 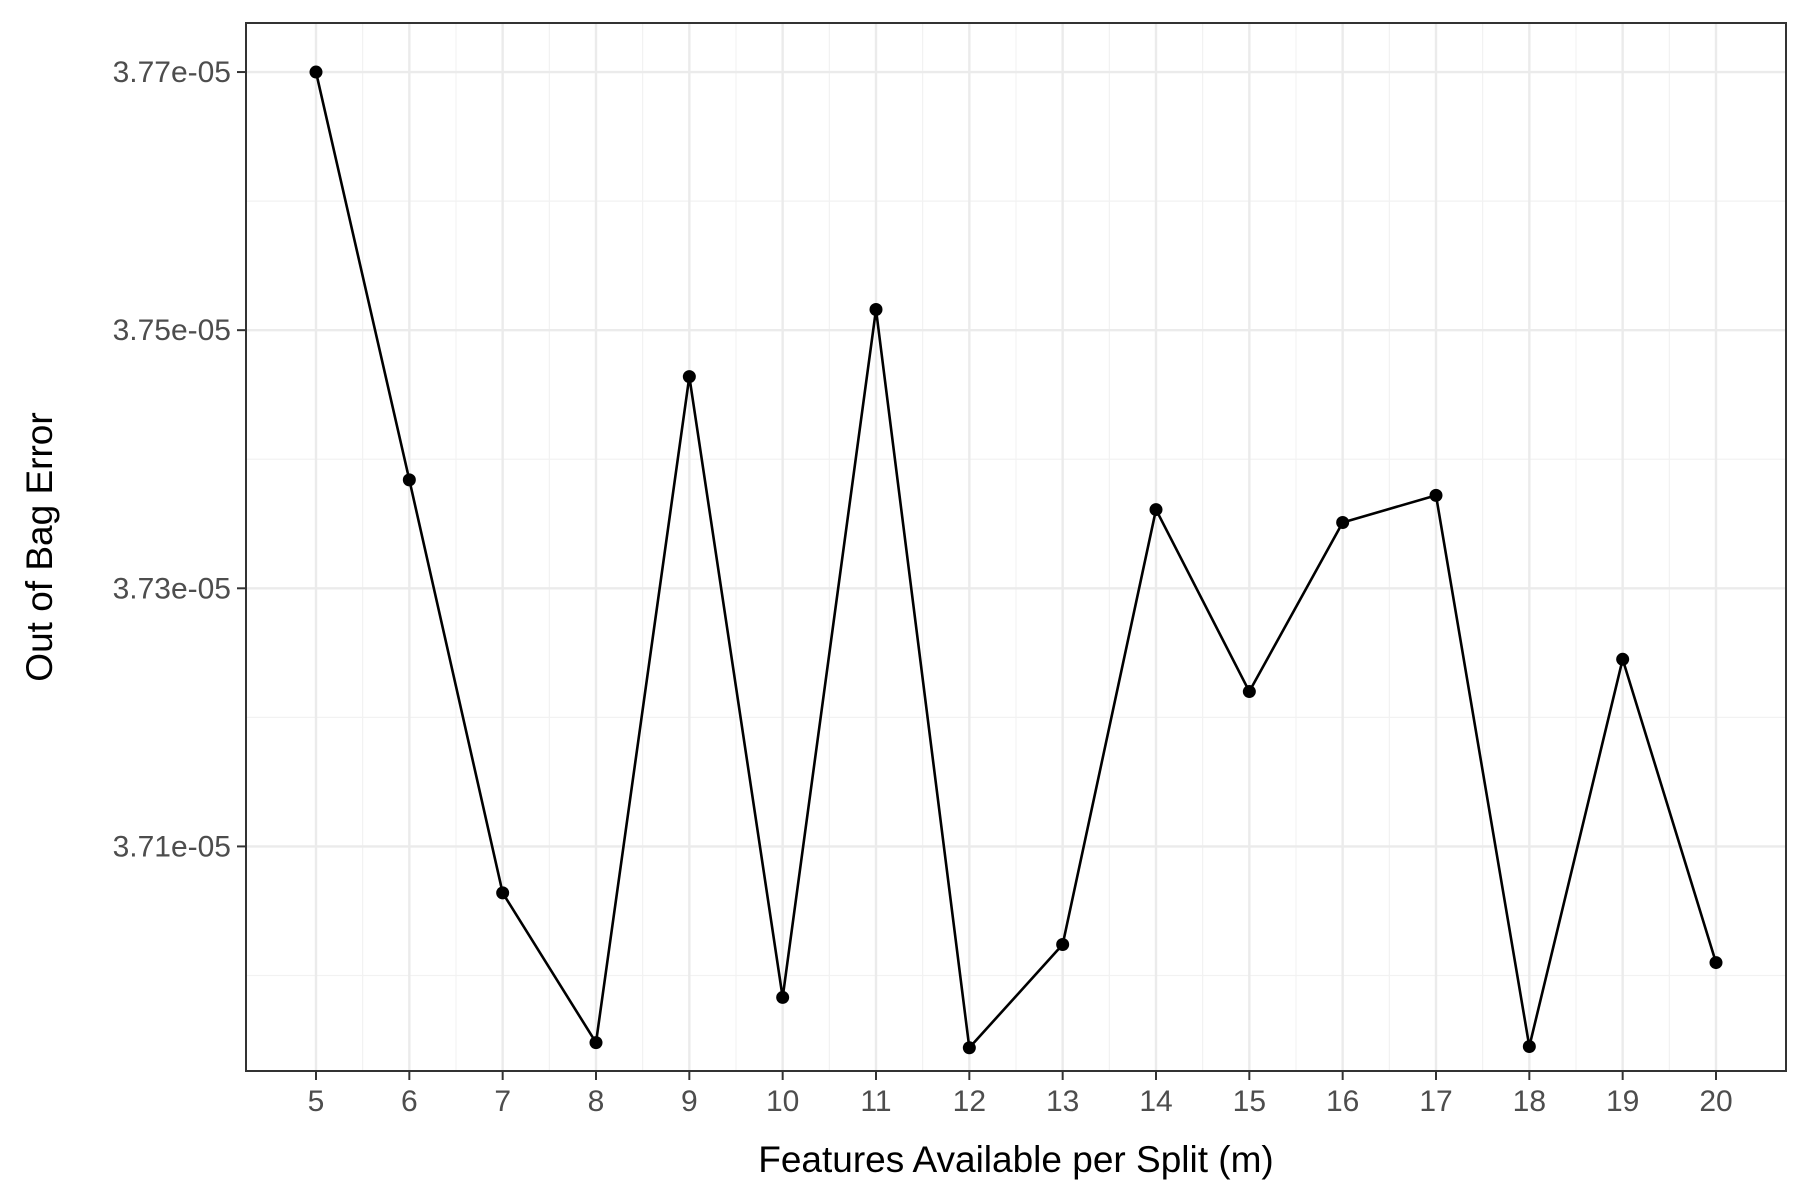 I want to click on x-tick-label: 7, so click(x=502, y=1101).